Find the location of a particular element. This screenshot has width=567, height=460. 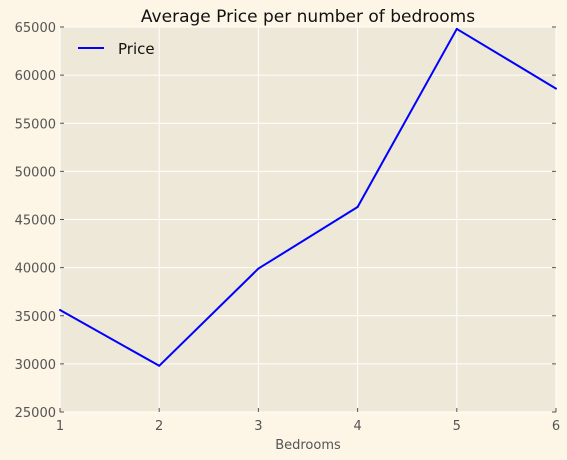

y-tick-label: 40000 is located at coordinates (35, 269).